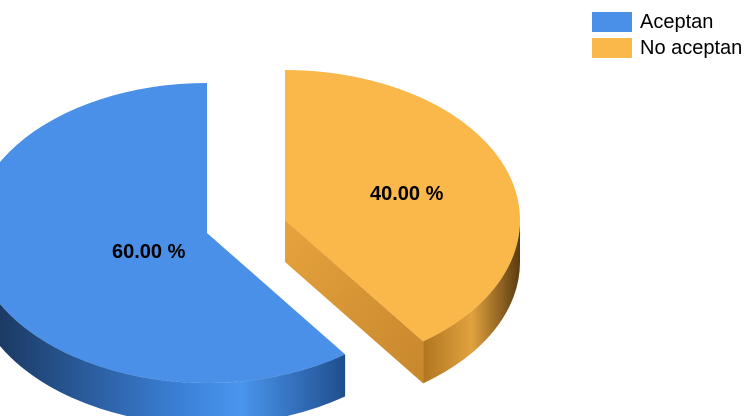 This screenshot has height=416, width=755. I want to click on legend-label: Aceptan, so click(677, 21).